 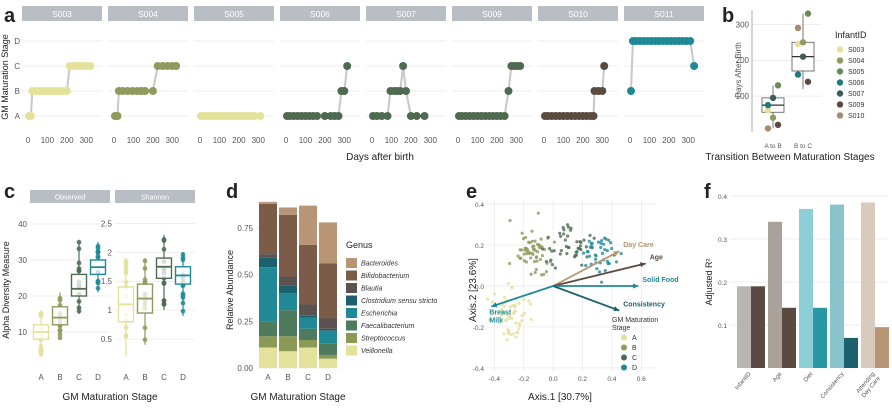 What do you see at coordinates (473, 290) in the screenshot?
I see `panel-e-ylabel: Axis.2 [23.6%]` at bounding box center [473, 290].